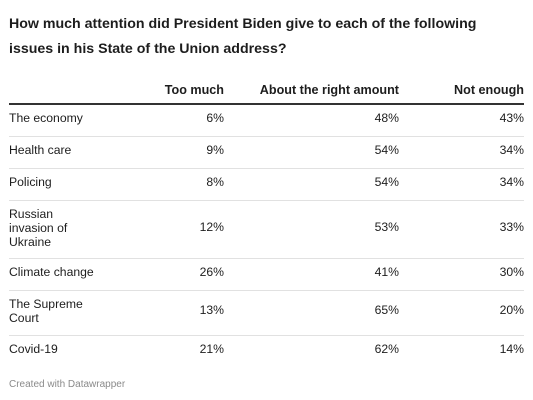 Image resolution: width=533 pixels, height=400 pixels. Describe the element at coordinates (311, 274) in the screenshot. I see `cell-about-right: 41%` at that location.